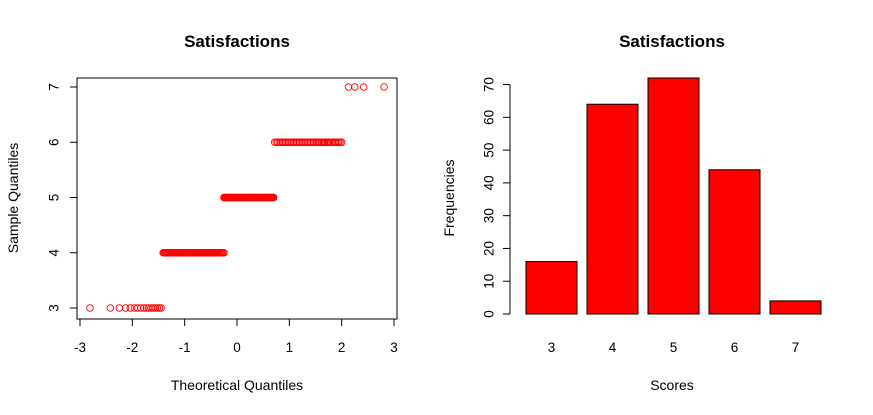  Describe the element at coordinates (237, 385) in the screenshot. I see `qq-x-label: Theoretical Quantiles` at that location.